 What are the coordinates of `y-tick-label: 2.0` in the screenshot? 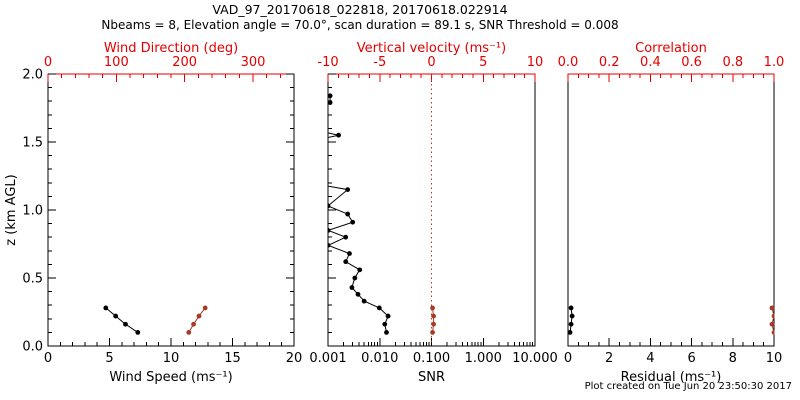 It's located at (32, 75).